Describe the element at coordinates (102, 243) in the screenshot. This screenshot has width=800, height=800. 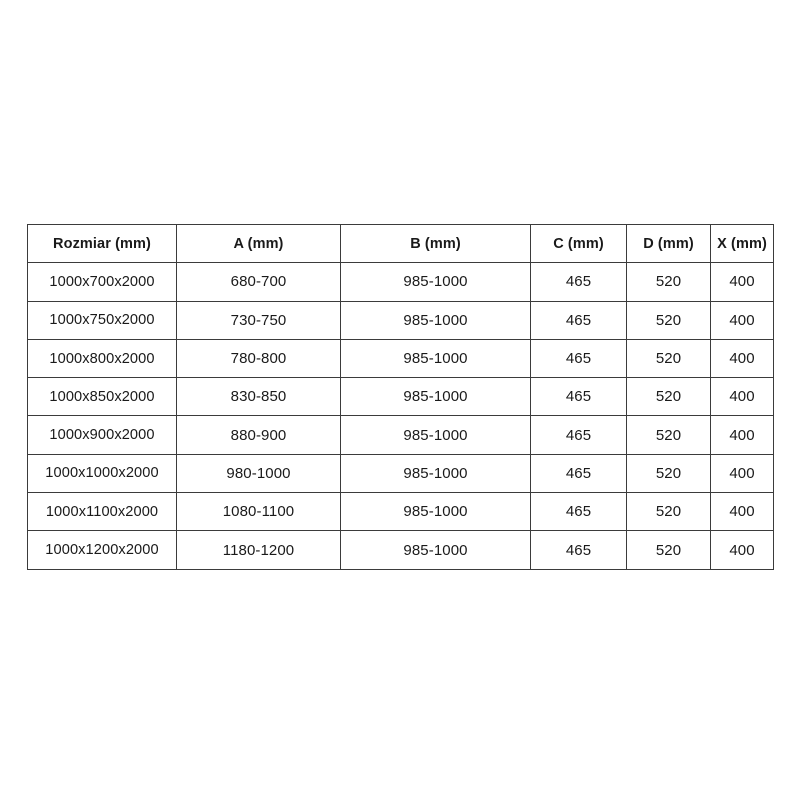
I see `column-header-size: Rozmiar (mm)` at that location.